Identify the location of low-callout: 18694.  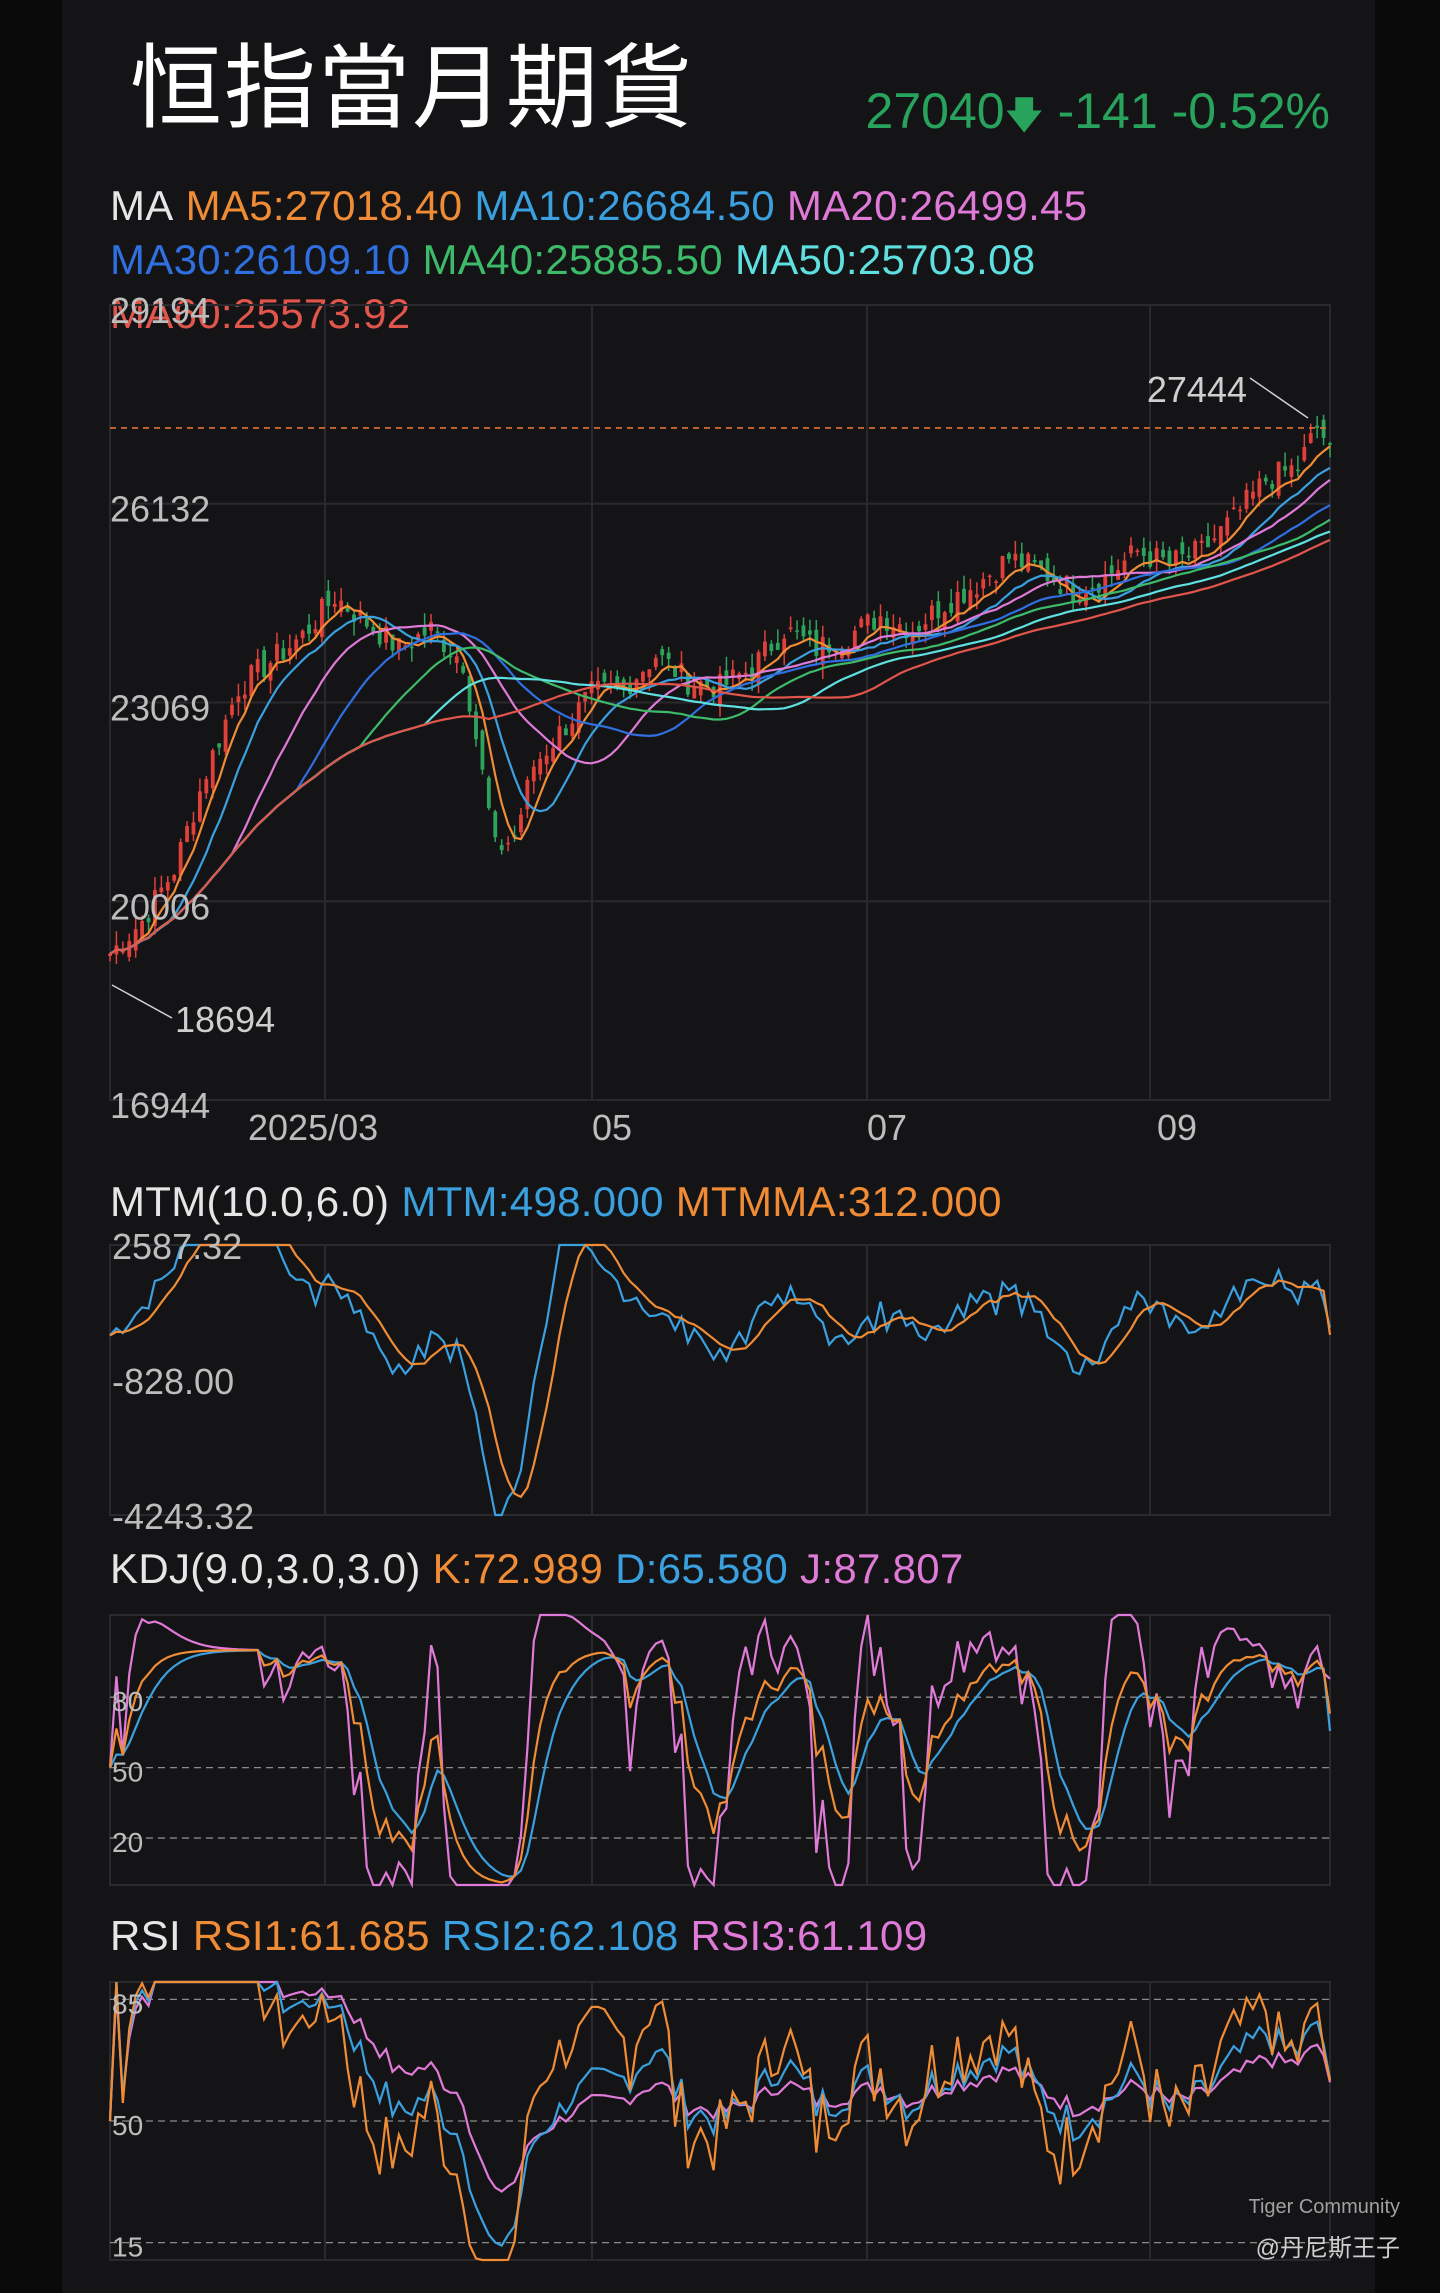
(225, 1019).